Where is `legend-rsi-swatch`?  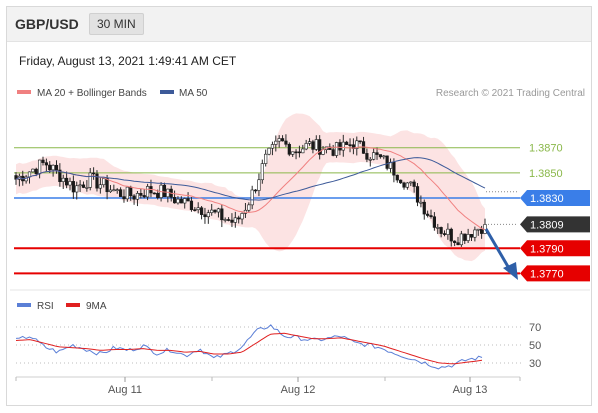
legend-rsi-swatch is located at coordinates (24, 305).